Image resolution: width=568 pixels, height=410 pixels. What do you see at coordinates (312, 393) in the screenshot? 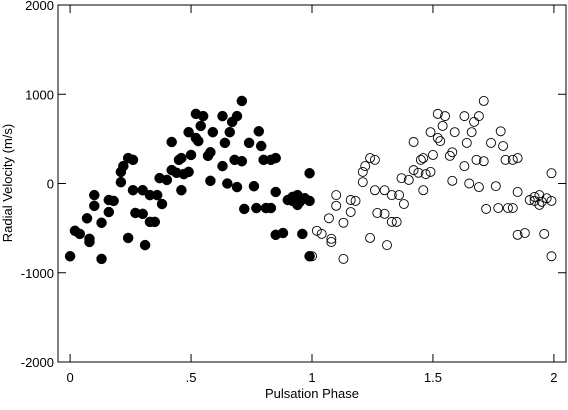
I see `x-axis-label: Pulsation Phase` at bounding box center [312, 393].